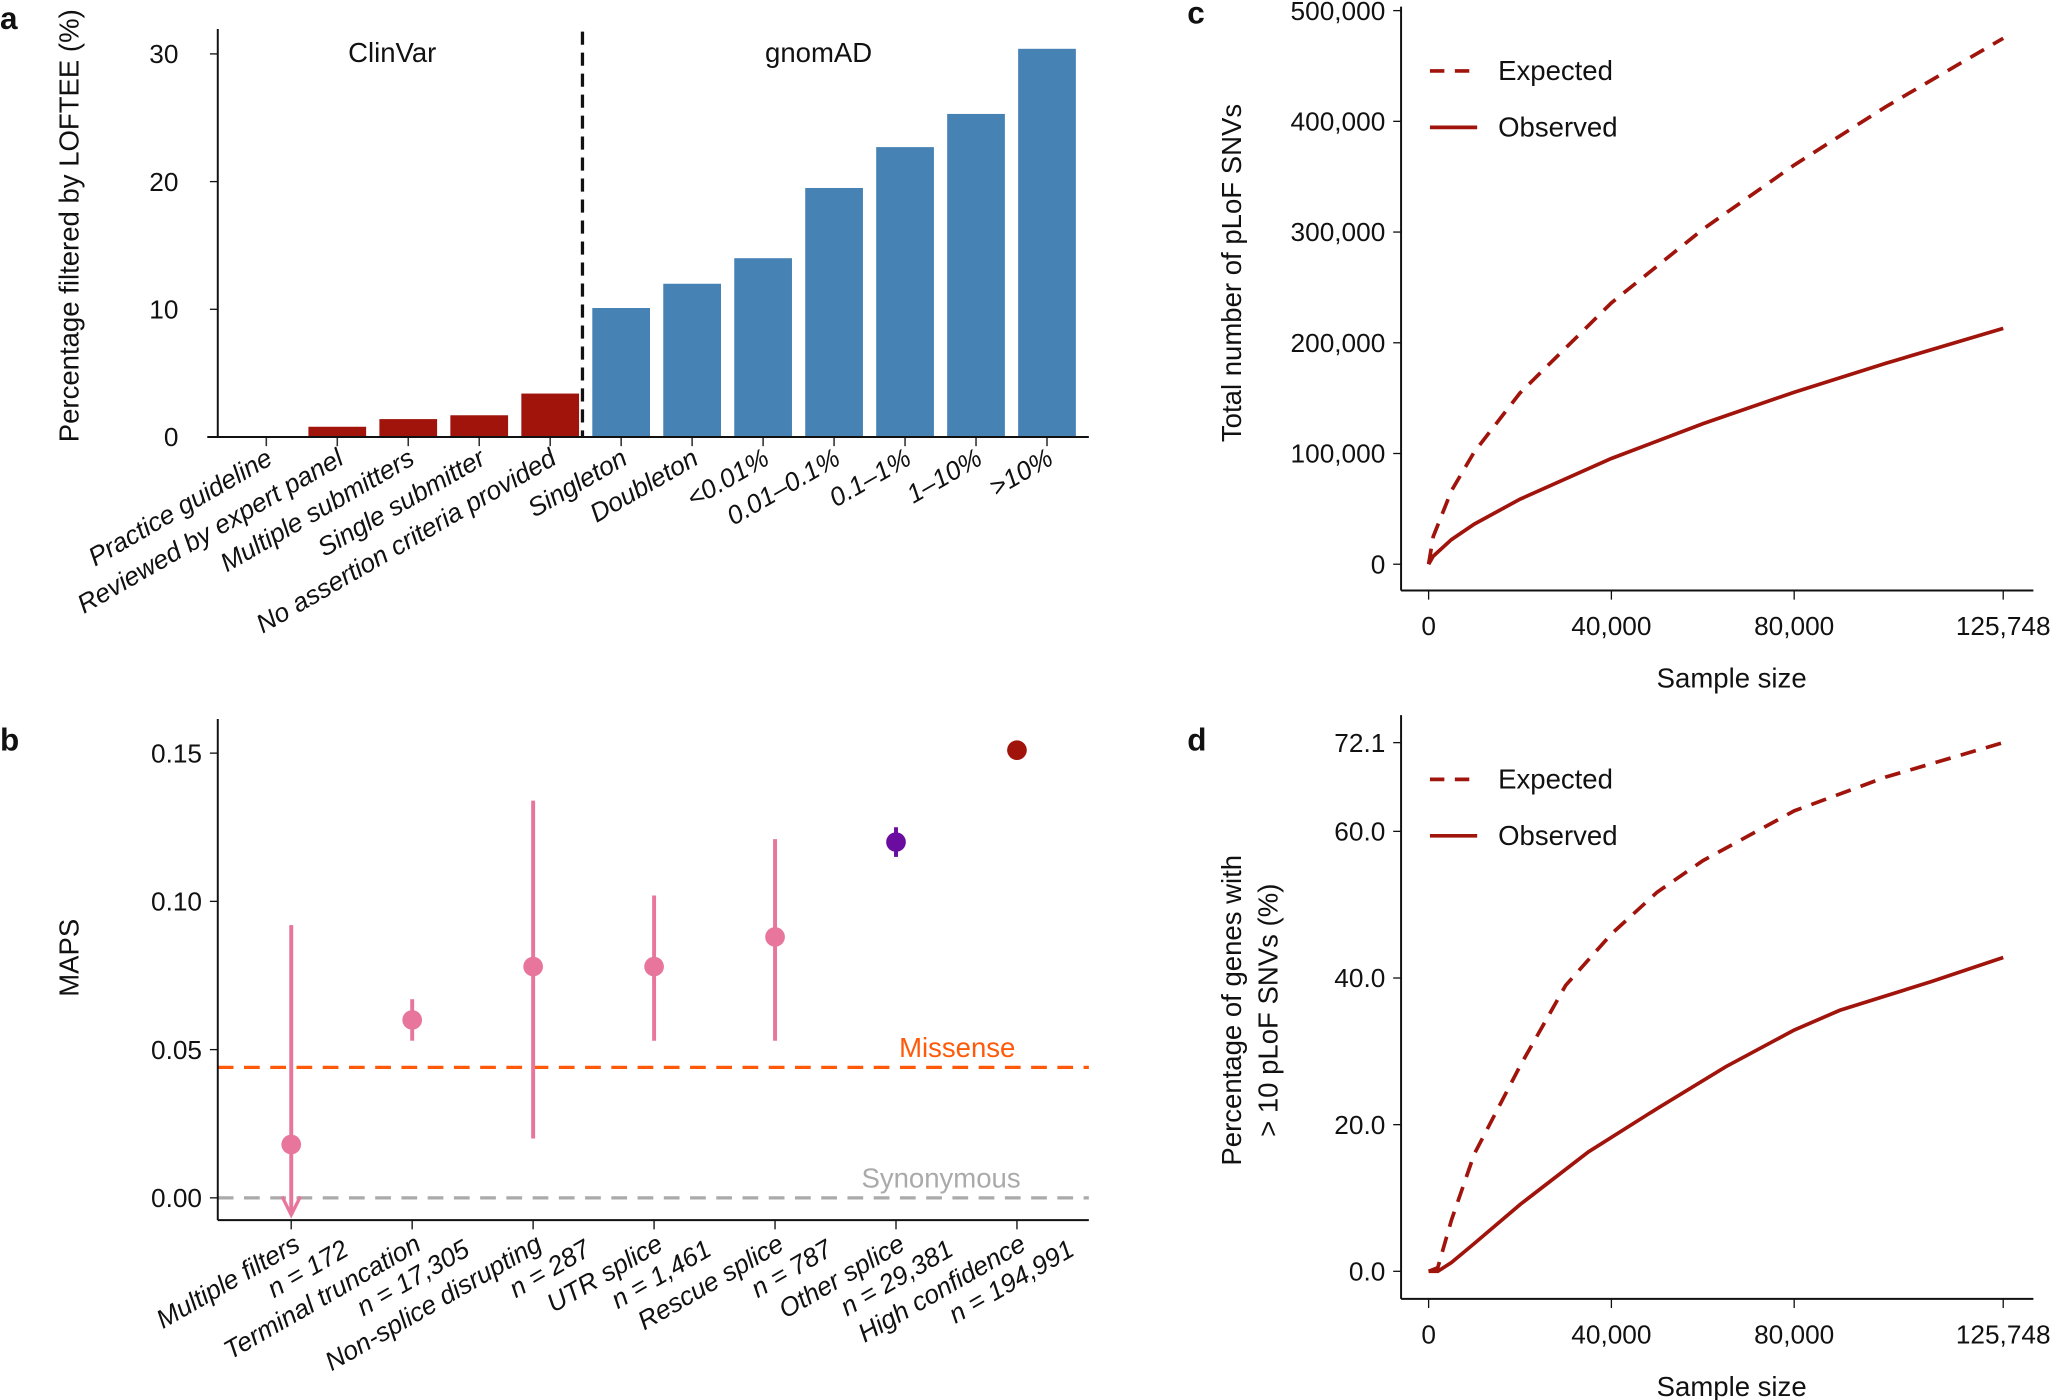 This screenshot has height=1400, width=2057. What do you see at coordinates (163, 54) in the screenshot?
I see `y-tick-label: 30` at bounding box center [163, 54].